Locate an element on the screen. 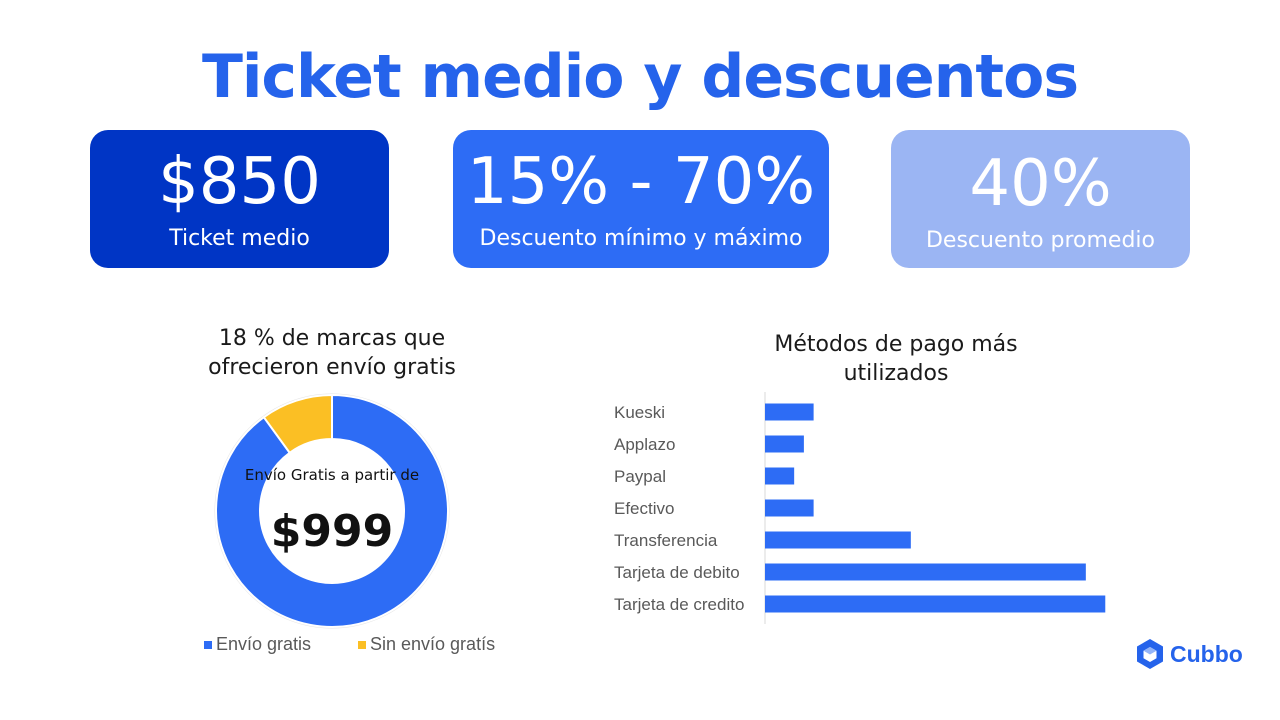 The width and height of the screenshot is (1280, 720). kpi-ticket-medio: $850 Ticket medio is located at coordinates (239, 199).